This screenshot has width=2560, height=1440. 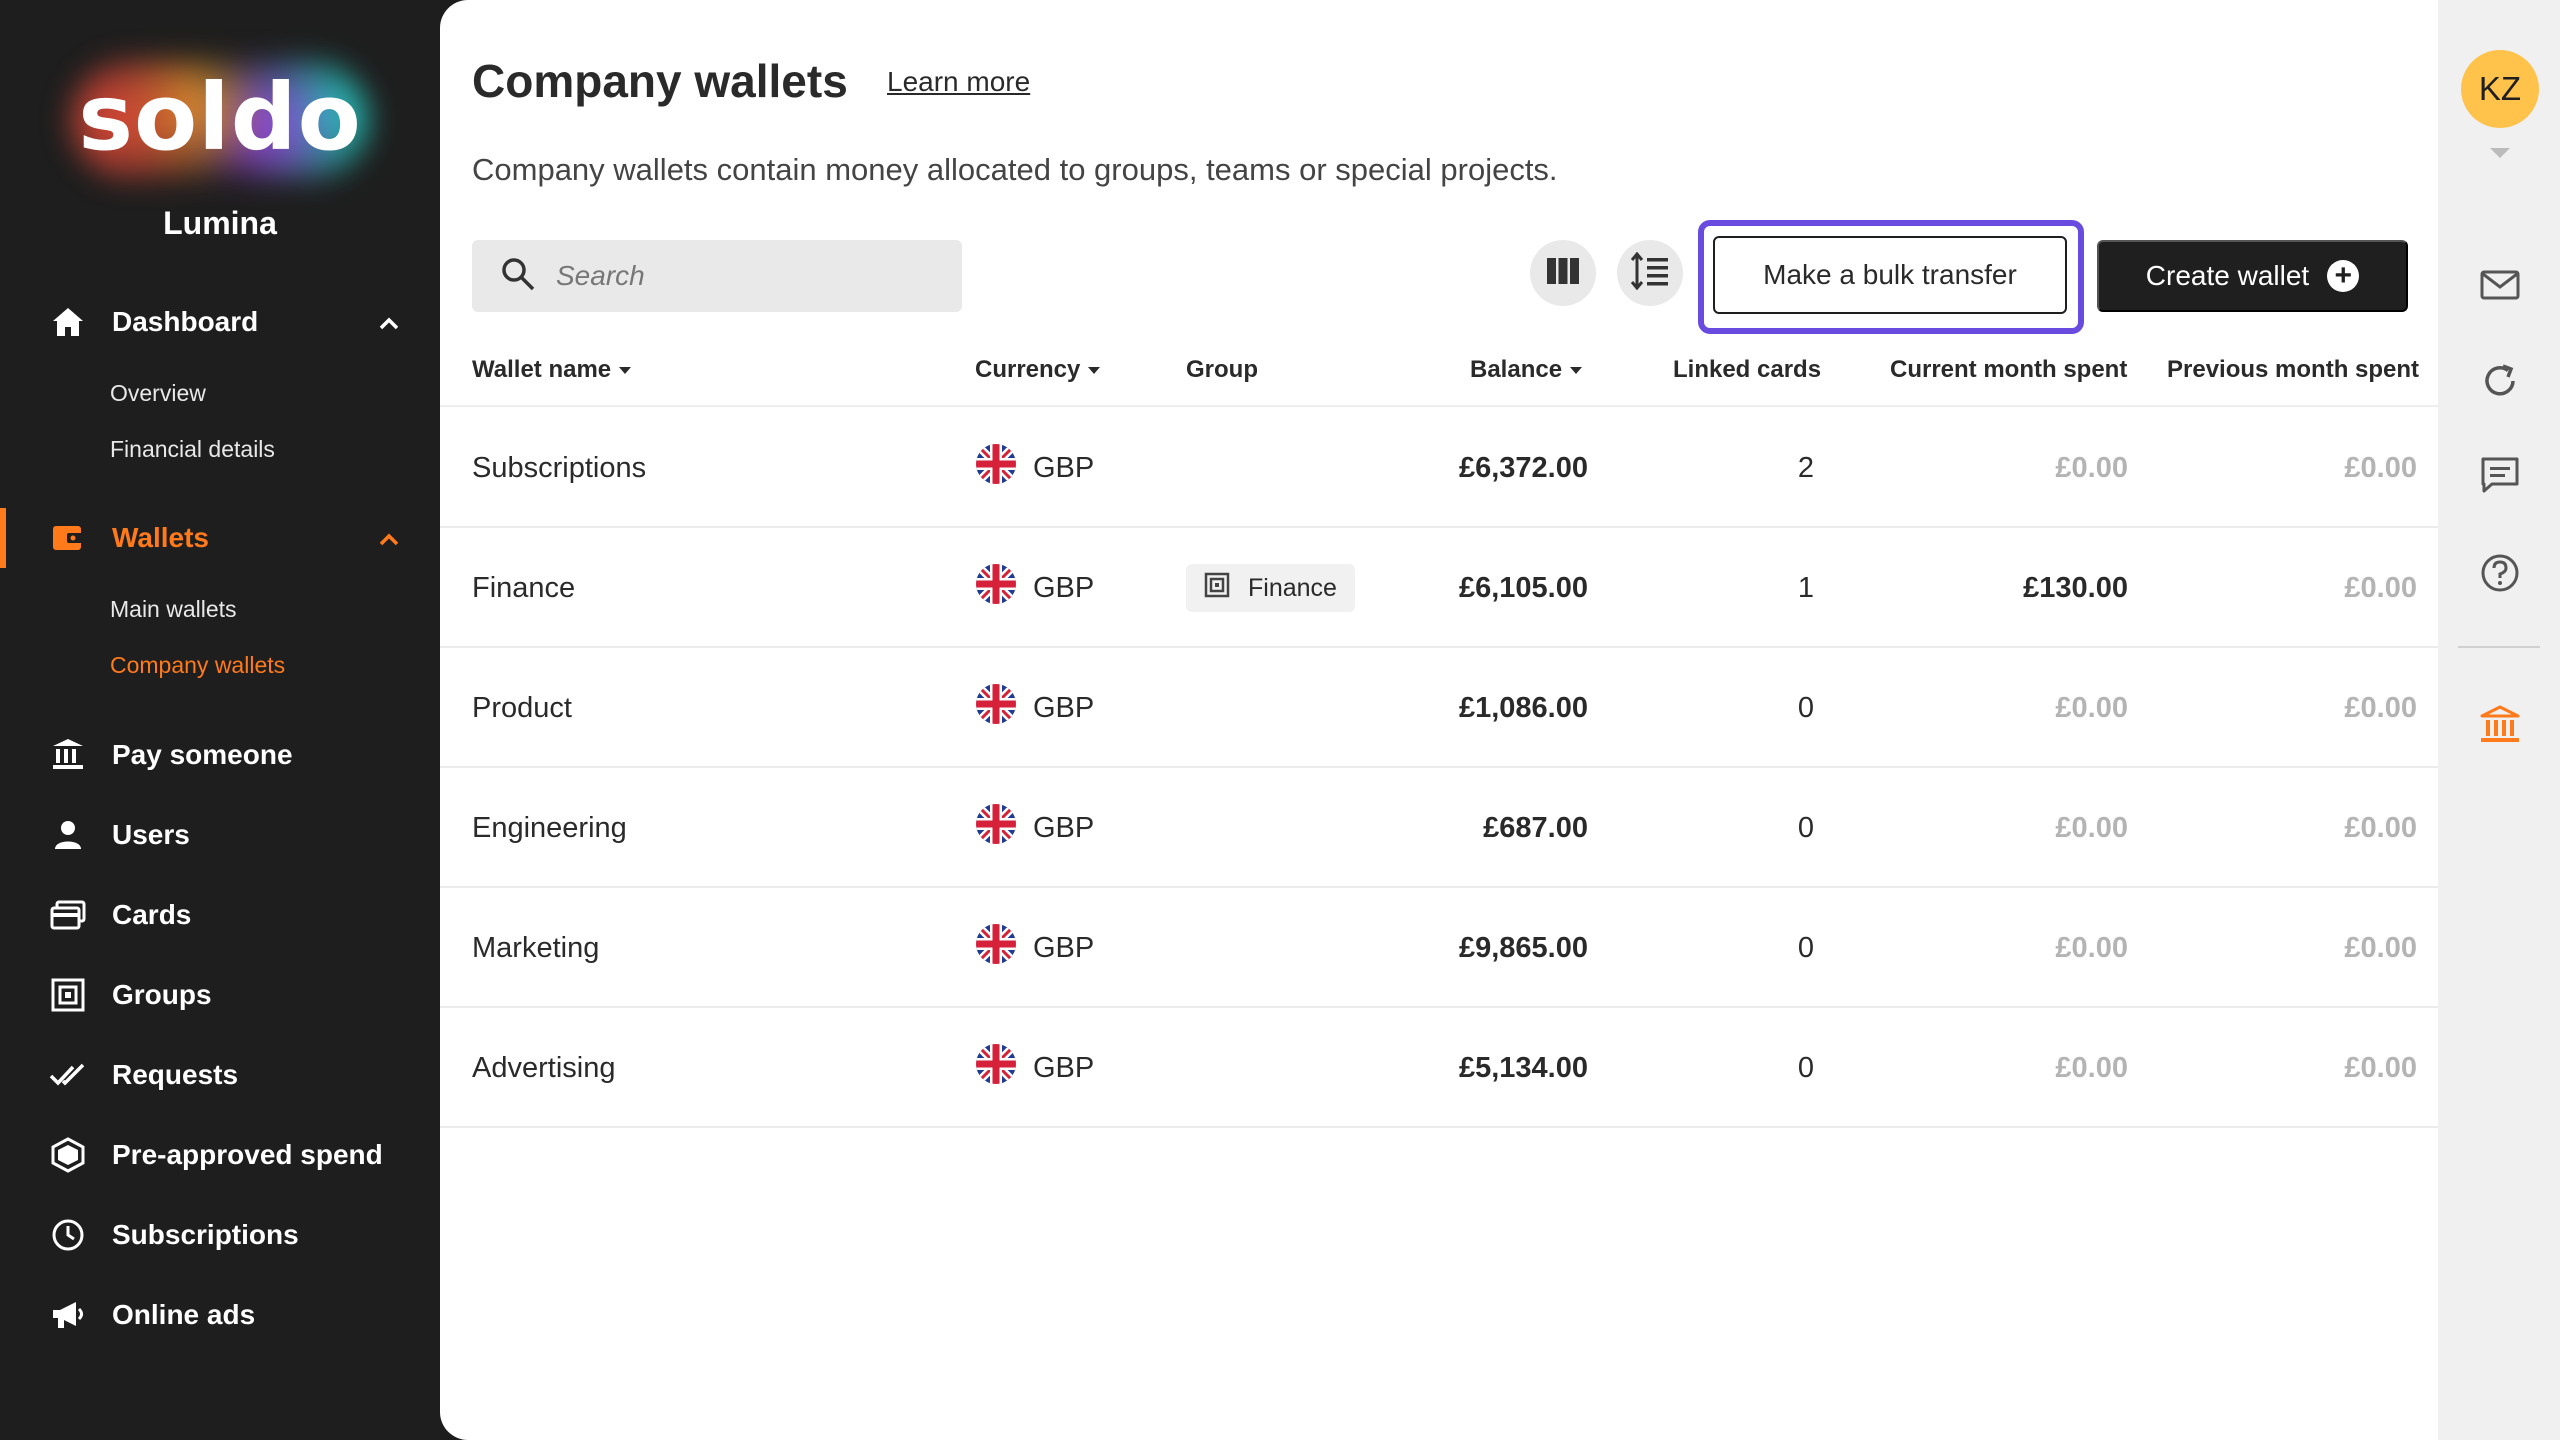 What do you see at coordinates (220, 1315) in the screenshot?
I see `nav-online-ads: Online ads` at bounding box center [220, 1315].